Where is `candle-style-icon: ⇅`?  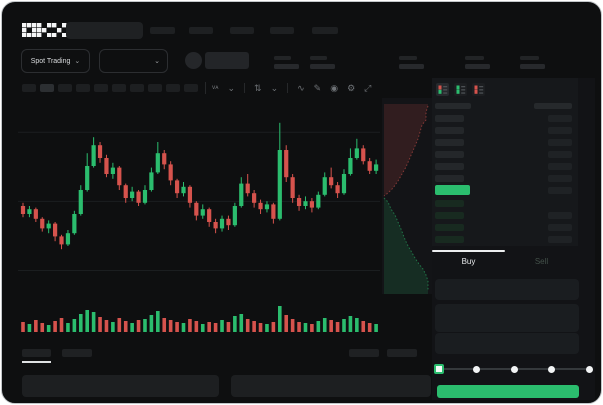
candle-style-icon: ⇅ is located at coordinates (258, 88).